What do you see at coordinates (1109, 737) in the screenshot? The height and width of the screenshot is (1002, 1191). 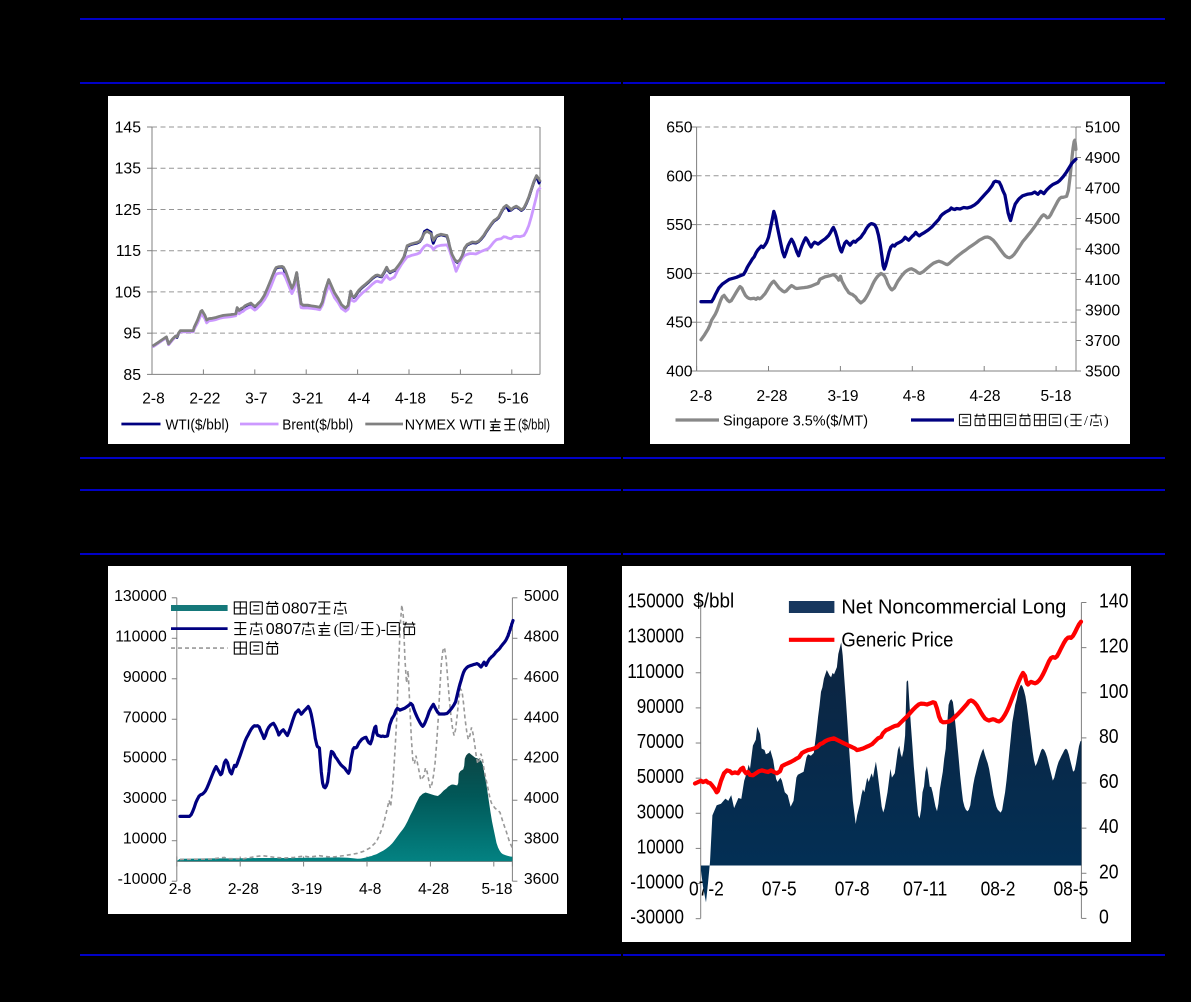 I see `svg-text: 80` at bounding box center [1109, 737].